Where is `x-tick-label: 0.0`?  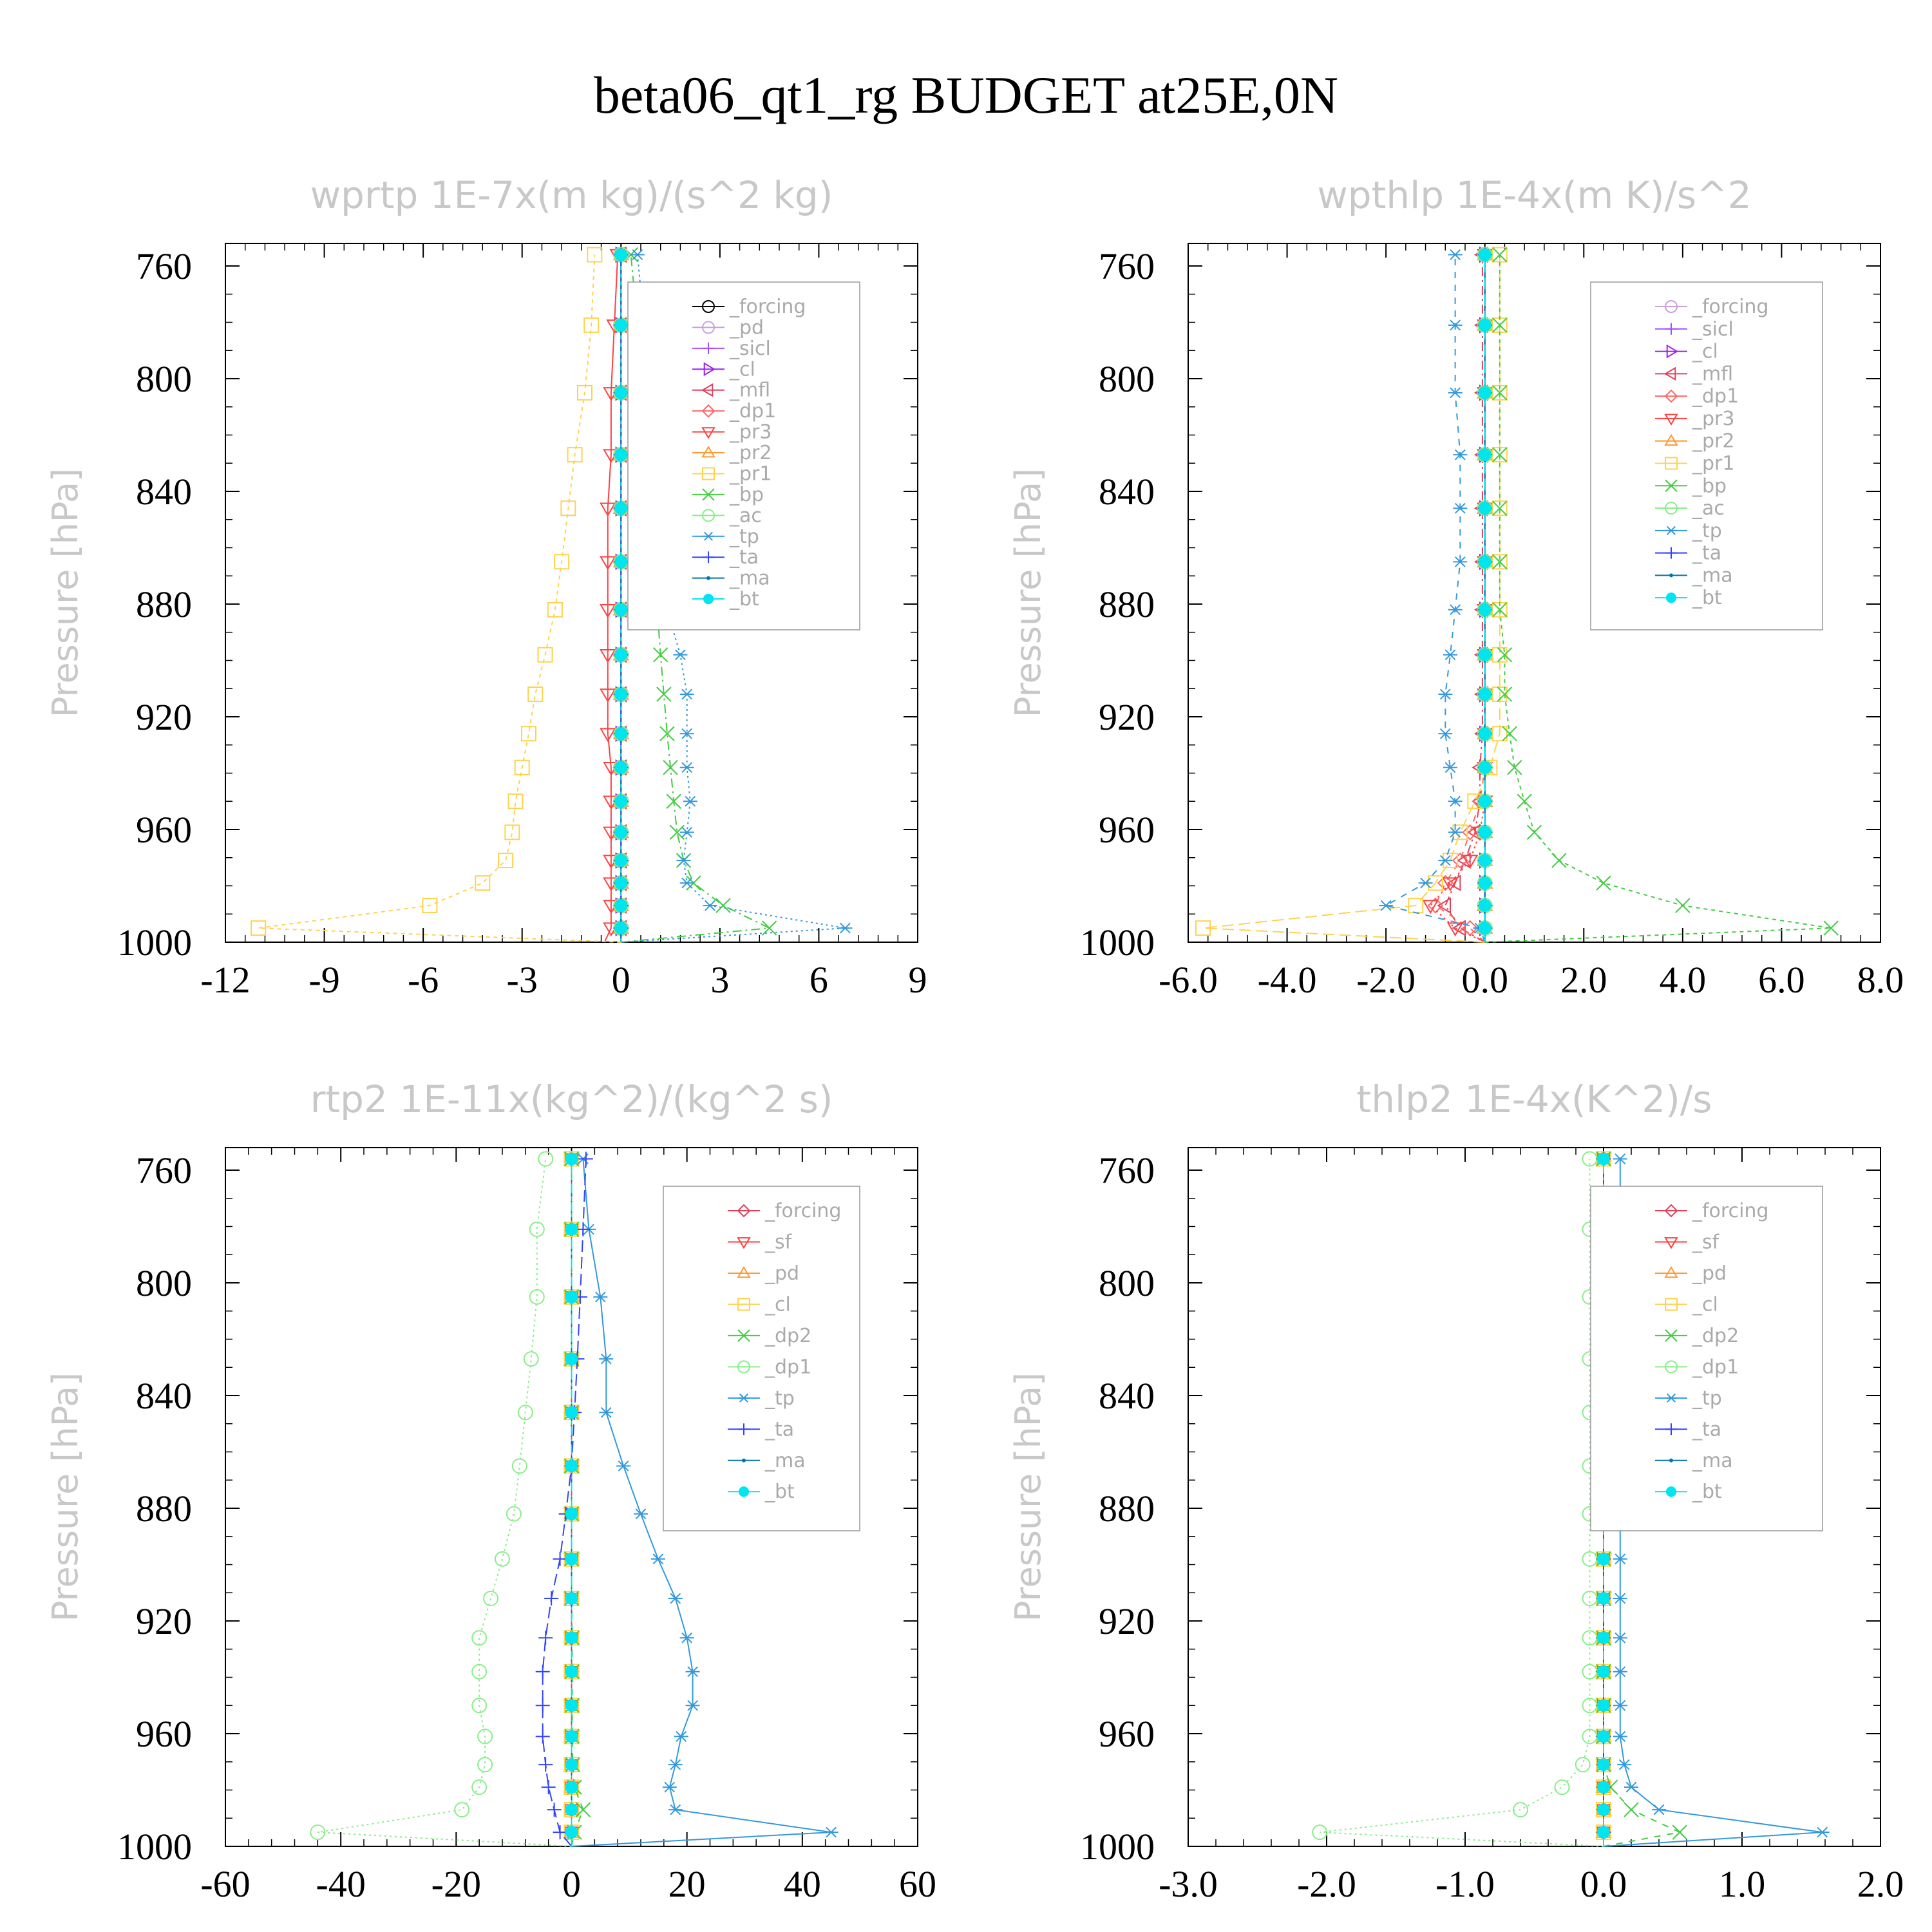 x-tick-label: 0.0 is located at coordinates (1484, 980).